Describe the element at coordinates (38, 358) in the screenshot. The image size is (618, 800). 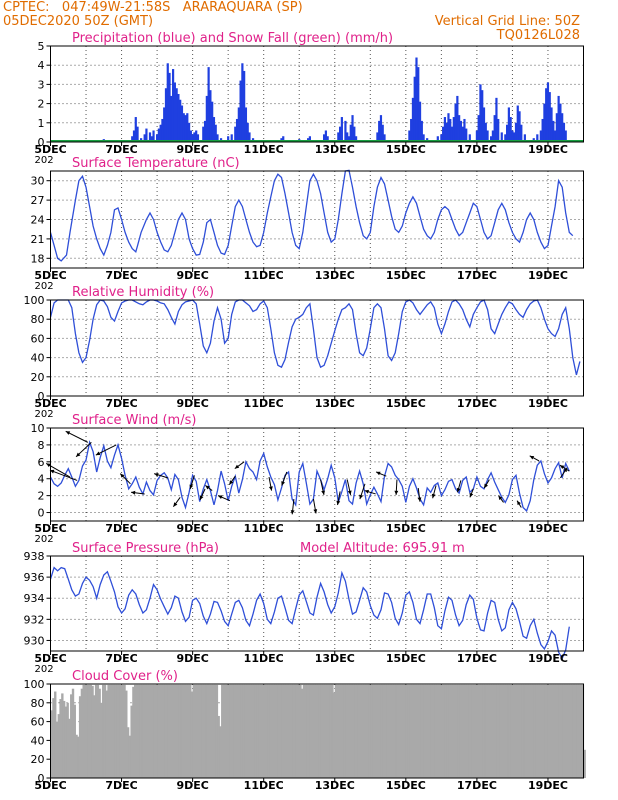
I see `humidity-ytick-label: 40` at that location.